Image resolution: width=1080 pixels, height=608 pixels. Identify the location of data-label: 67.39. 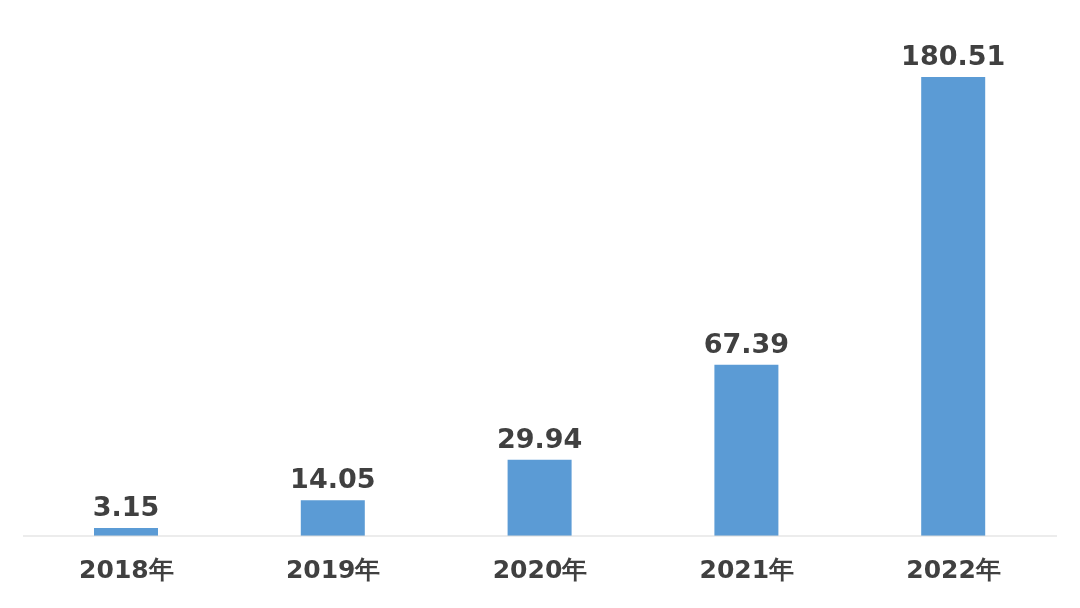
(746, 343).